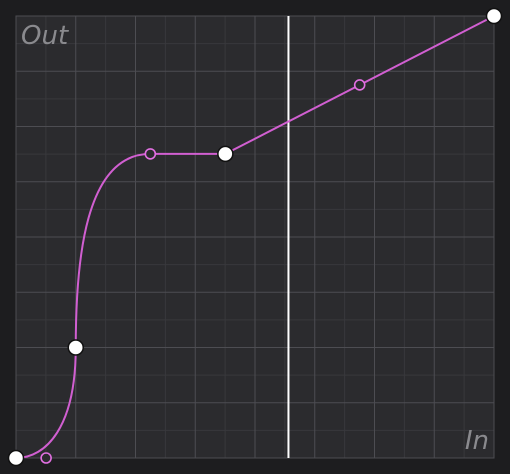 The width and height of the screenshot is (510, 474). What do you see at coordinates (45, 36) in the screenshot?
I see `out-axis-label: Out` at bounding box center [45, 36].